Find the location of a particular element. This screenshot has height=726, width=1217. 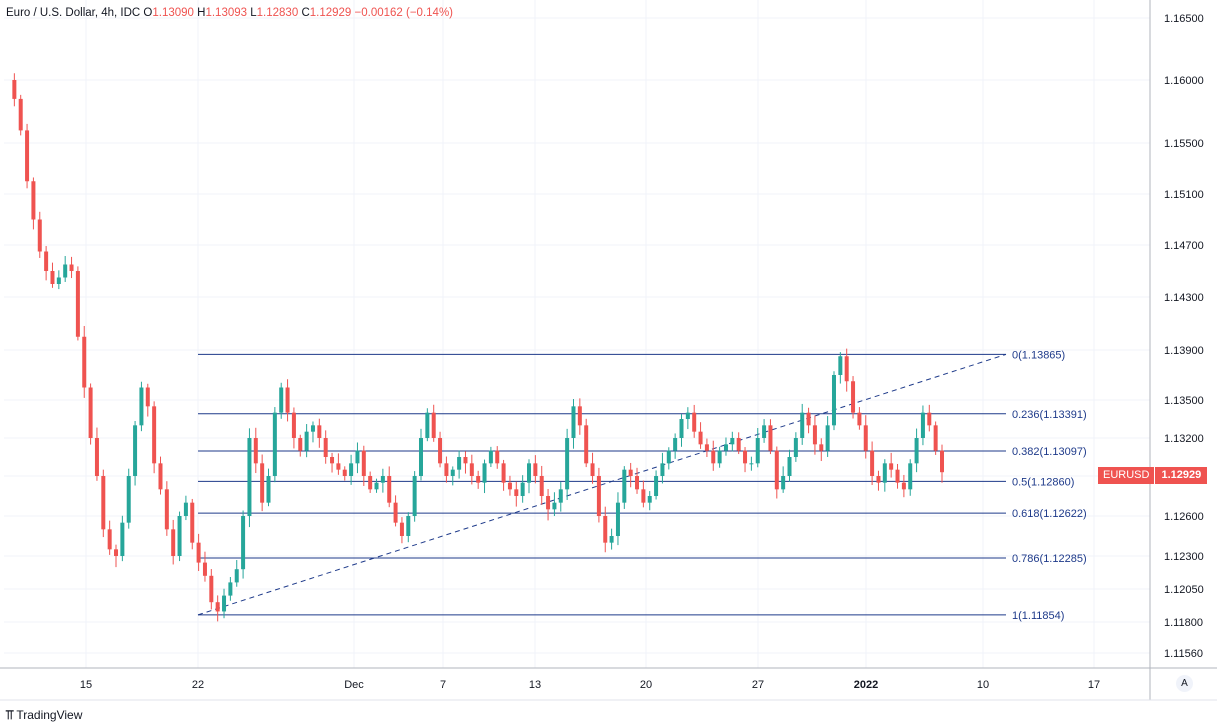

change-value: −0.00162 (−0.14%) is located at coordinates (403, 13).